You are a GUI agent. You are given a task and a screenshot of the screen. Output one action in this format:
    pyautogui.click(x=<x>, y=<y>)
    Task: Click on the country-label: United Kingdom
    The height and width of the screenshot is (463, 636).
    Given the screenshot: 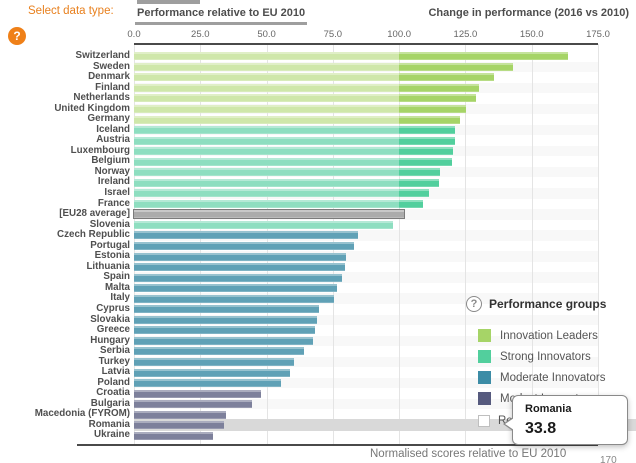 What is the action you would take?
    pyautogui.click(x=92, y=108)
    